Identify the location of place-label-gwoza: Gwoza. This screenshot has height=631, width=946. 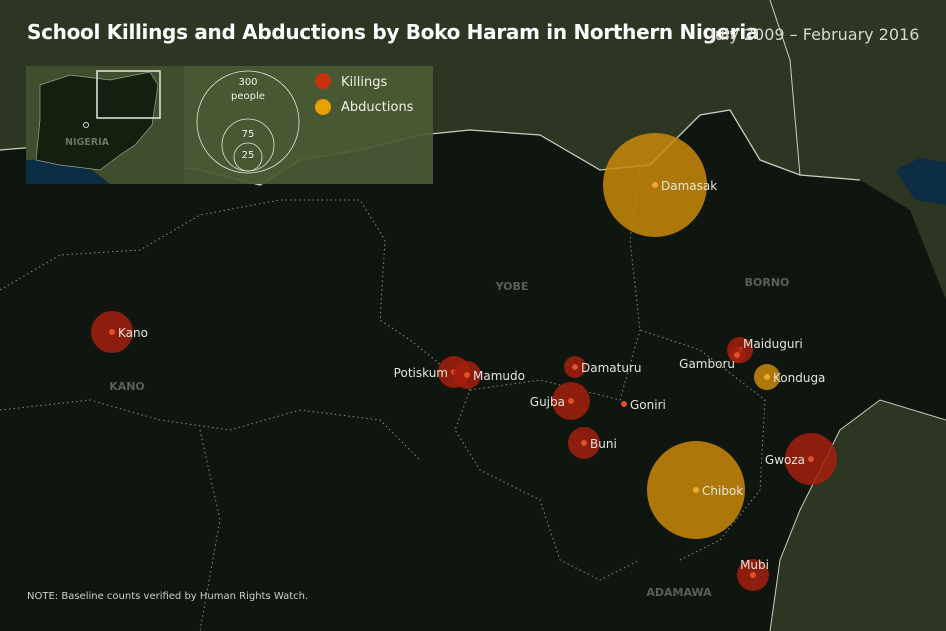
(785, 460).